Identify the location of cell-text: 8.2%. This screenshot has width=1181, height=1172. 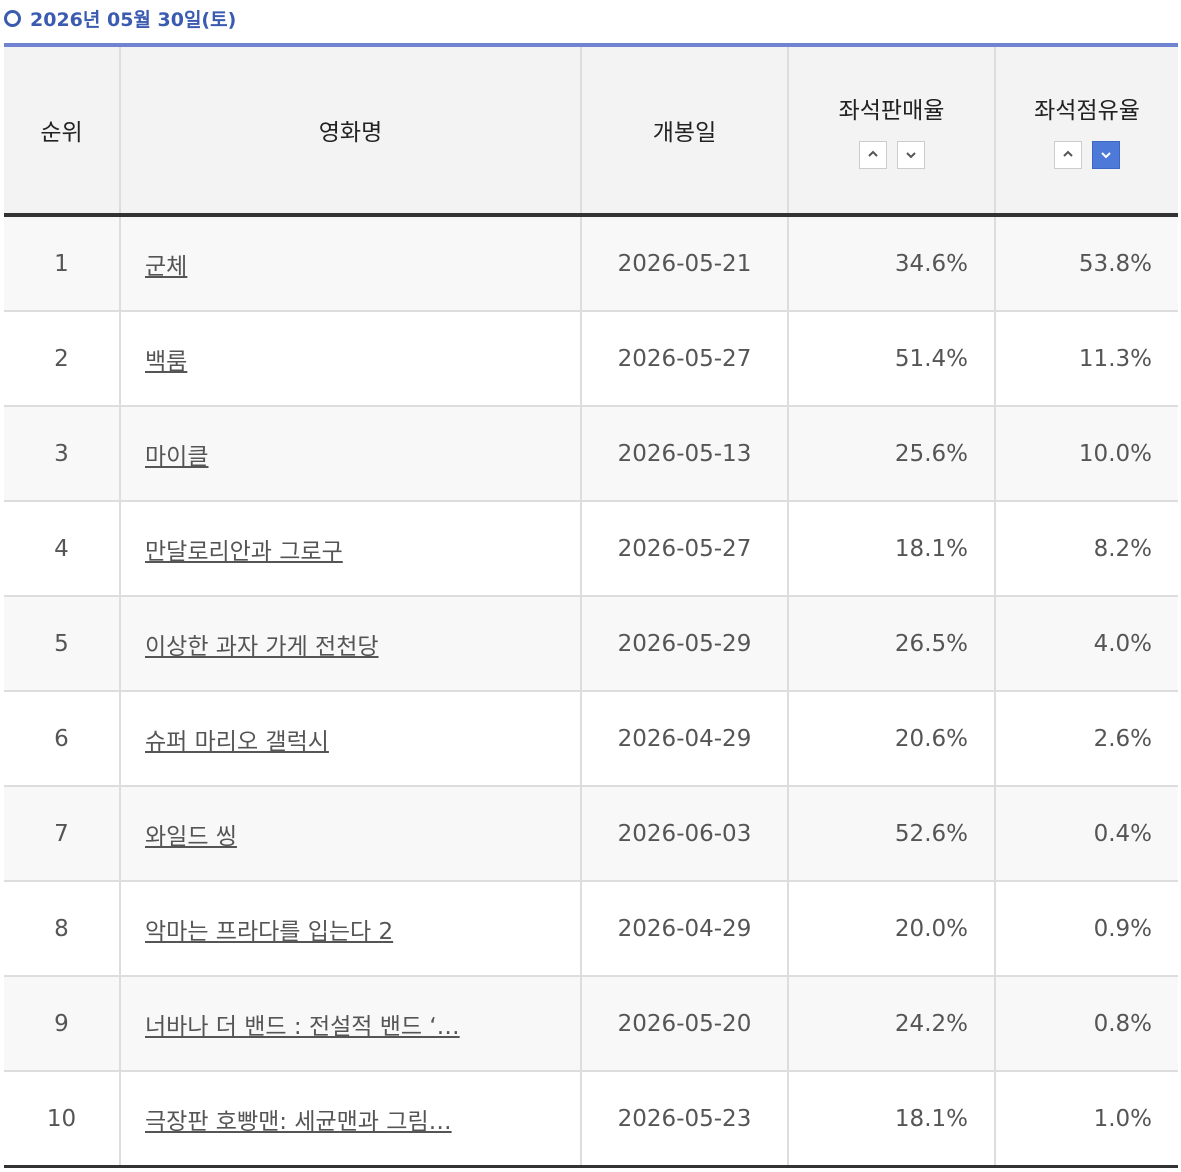
(1122, 548).